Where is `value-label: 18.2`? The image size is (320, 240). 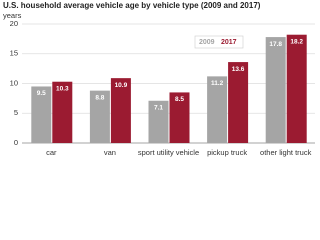 value-label: 18.2 is located at coordinates (296, 41).